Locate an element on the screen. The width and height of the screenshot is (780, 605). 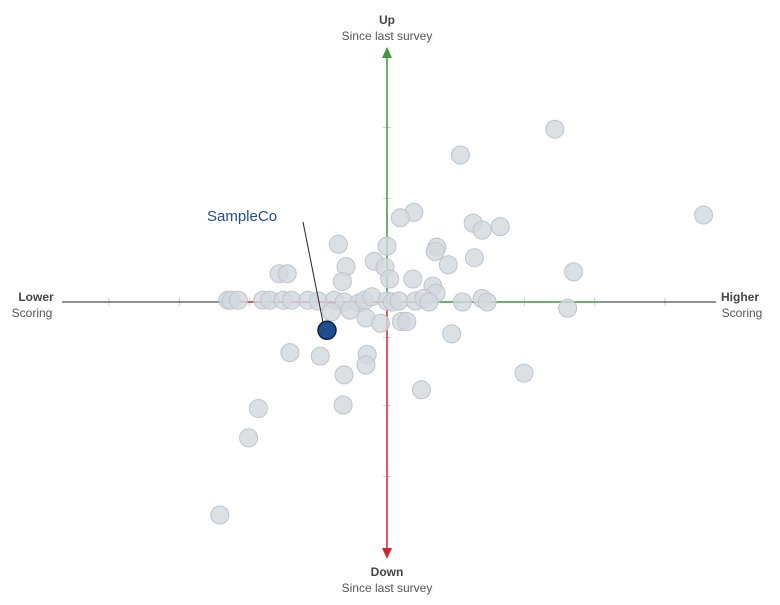
left-axis-title: Lower is located at coordinates (36, 297).